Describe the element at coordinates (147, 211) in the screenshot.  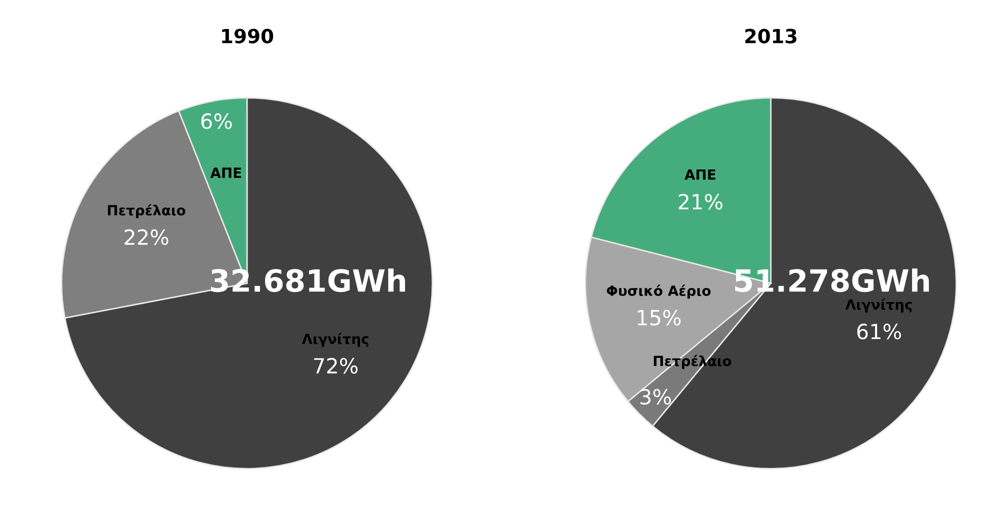
I see `slice-label: Πετρέλαιο` at that location.